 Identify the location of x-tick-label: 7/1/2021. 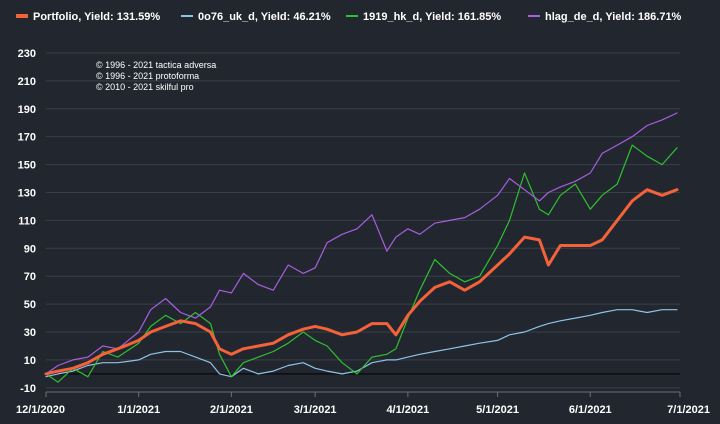
(688, 410).